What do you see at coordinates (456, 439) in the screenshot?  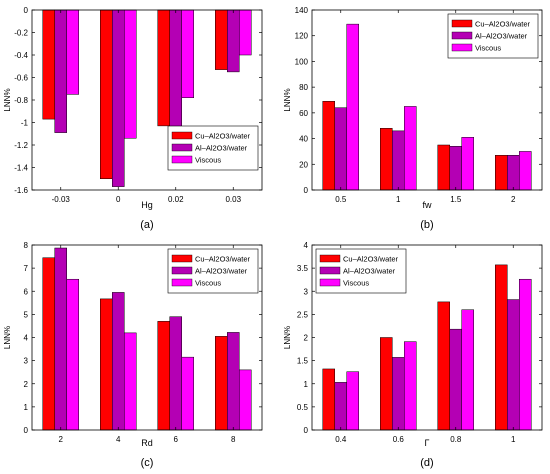 I see `x-tick-label: 0.8` at bounding box center [456, 439].